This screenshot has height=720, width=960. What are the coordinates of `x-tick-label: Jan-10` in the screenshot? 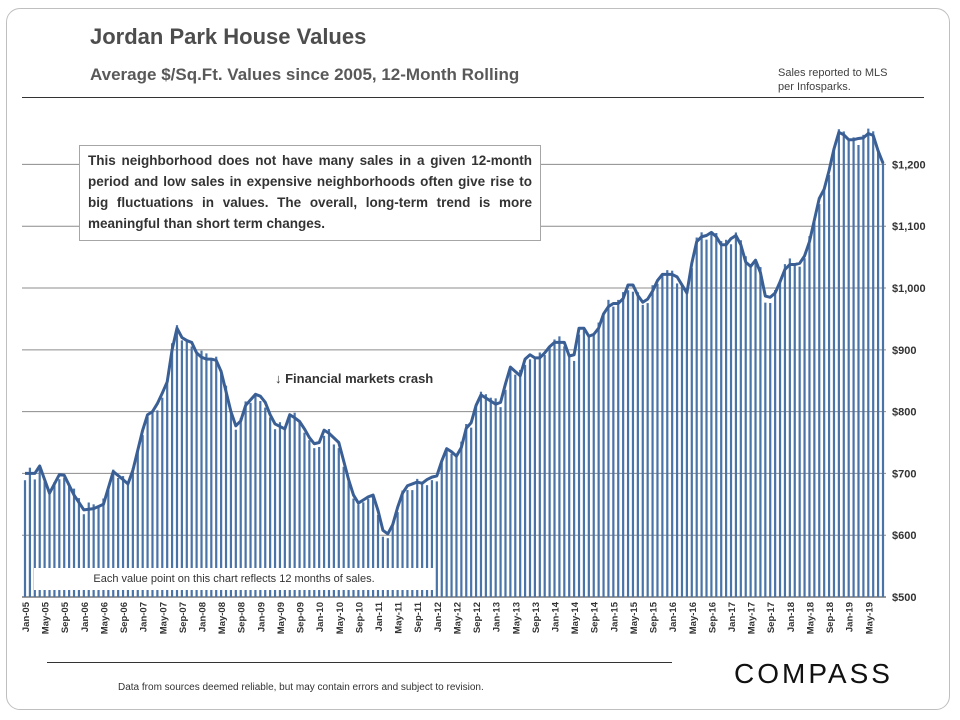 It's located at (320, 617).